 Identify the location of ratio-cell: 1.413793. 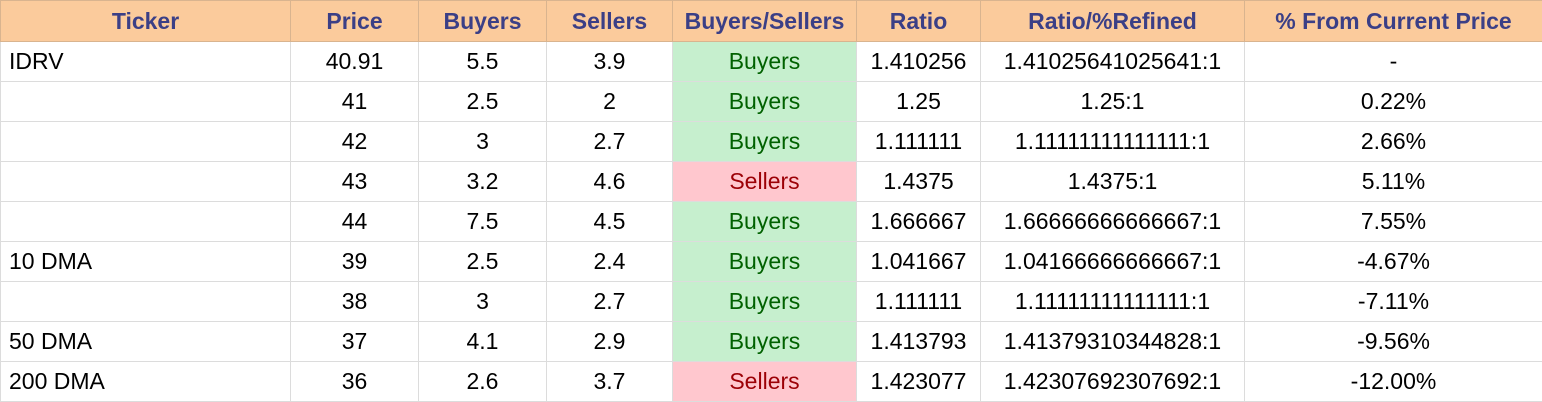
(919, 342).